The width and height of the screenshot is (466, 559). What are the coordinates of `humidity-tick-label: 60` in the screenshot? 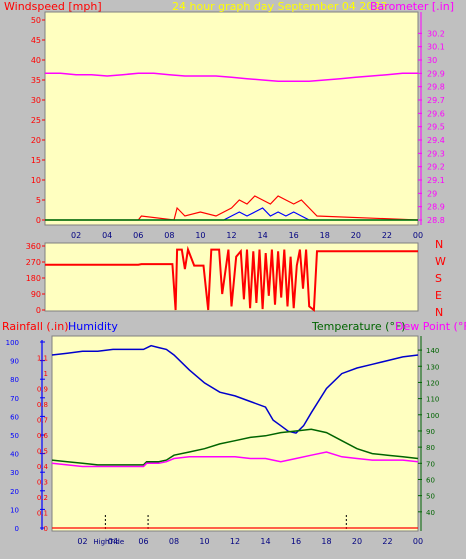 It's located at (14, 417).